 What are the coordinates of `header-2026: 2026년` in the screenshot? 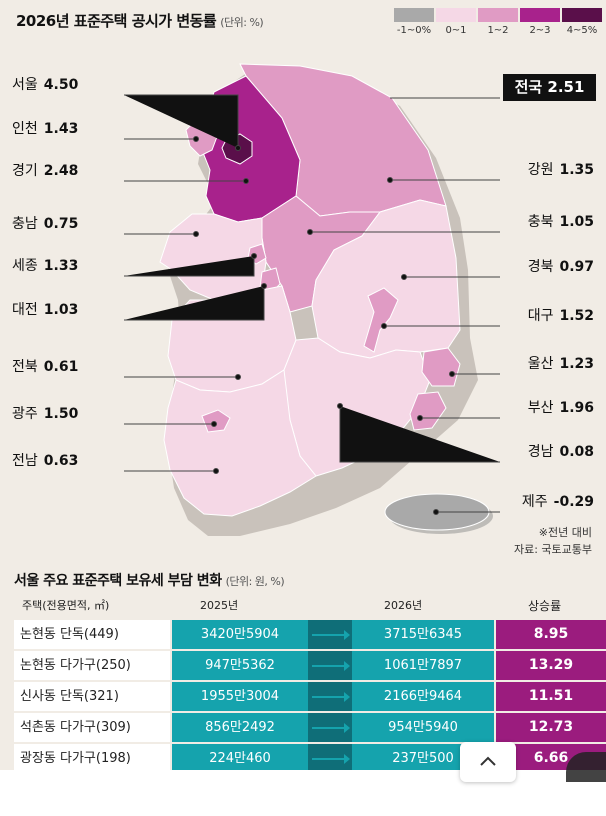 It's located at (403, 605).